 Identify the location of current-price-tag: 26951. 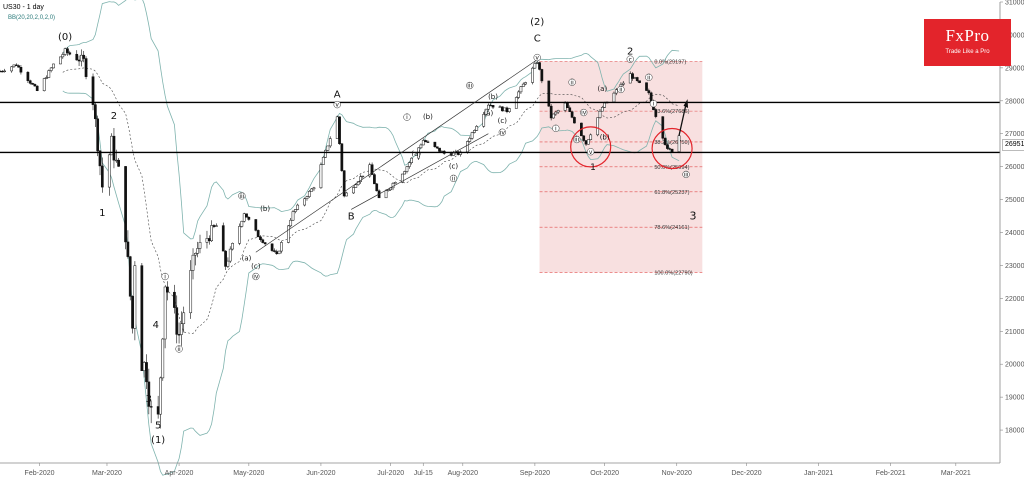
(1013, 145).